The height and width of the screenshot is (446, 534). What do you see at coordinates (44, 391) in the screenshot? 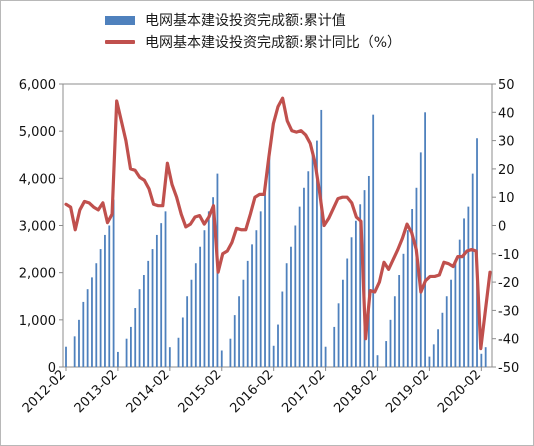
I see `x-axis-tick-label: 2012-02` at bounding box center [44, 391].